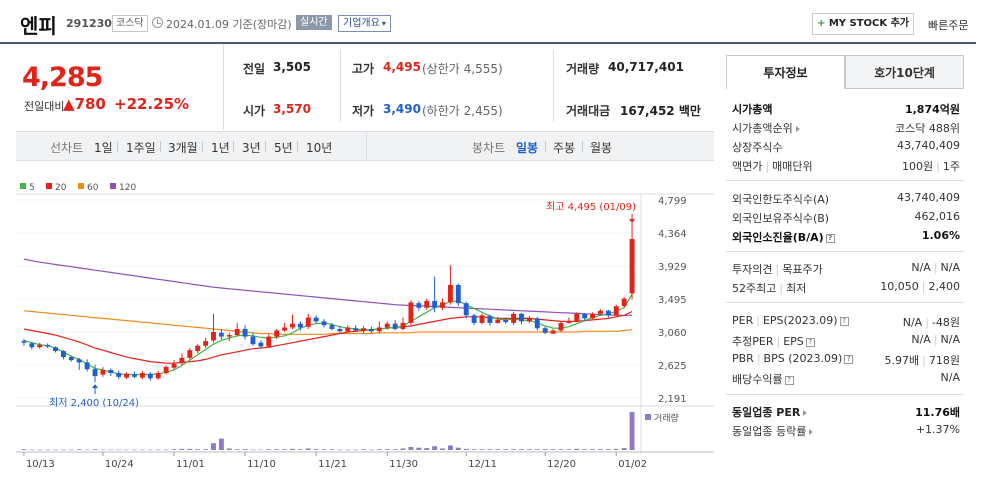 The height and width of the screenshot is (481, 990). I want to click on period-3m: 3개월, so click(183, 148).